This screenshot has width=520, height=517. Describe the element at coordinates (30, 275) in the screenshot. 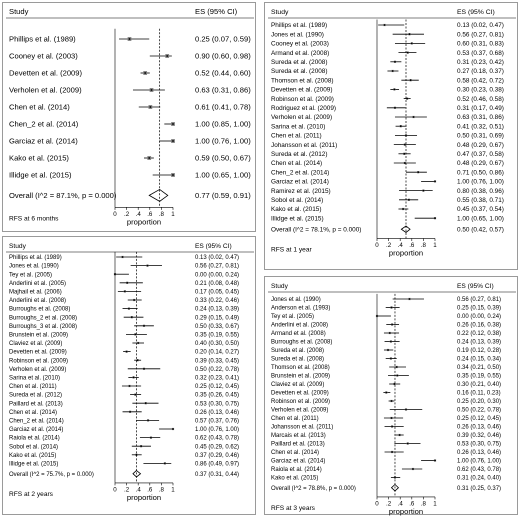

I see `study-label: Tey et al. (2005)` at that location.